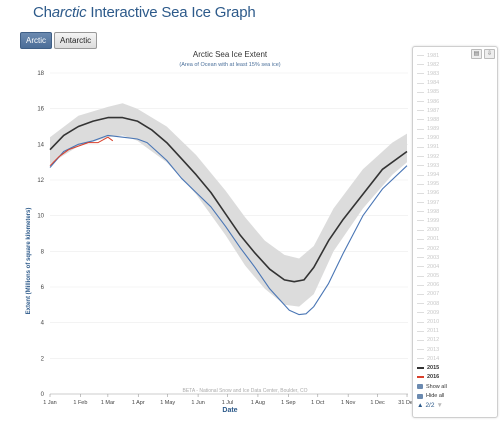 The image size is (500, 422). I want to click on y-axis: 0 2 4 6 8 10 12 14 16 18, so click(40, 234).